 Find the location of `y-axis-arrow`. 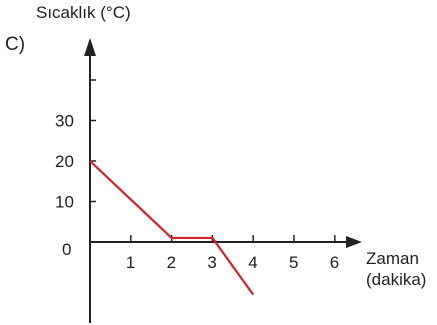

y-axis-arrow is located at coordinates (90, 47).